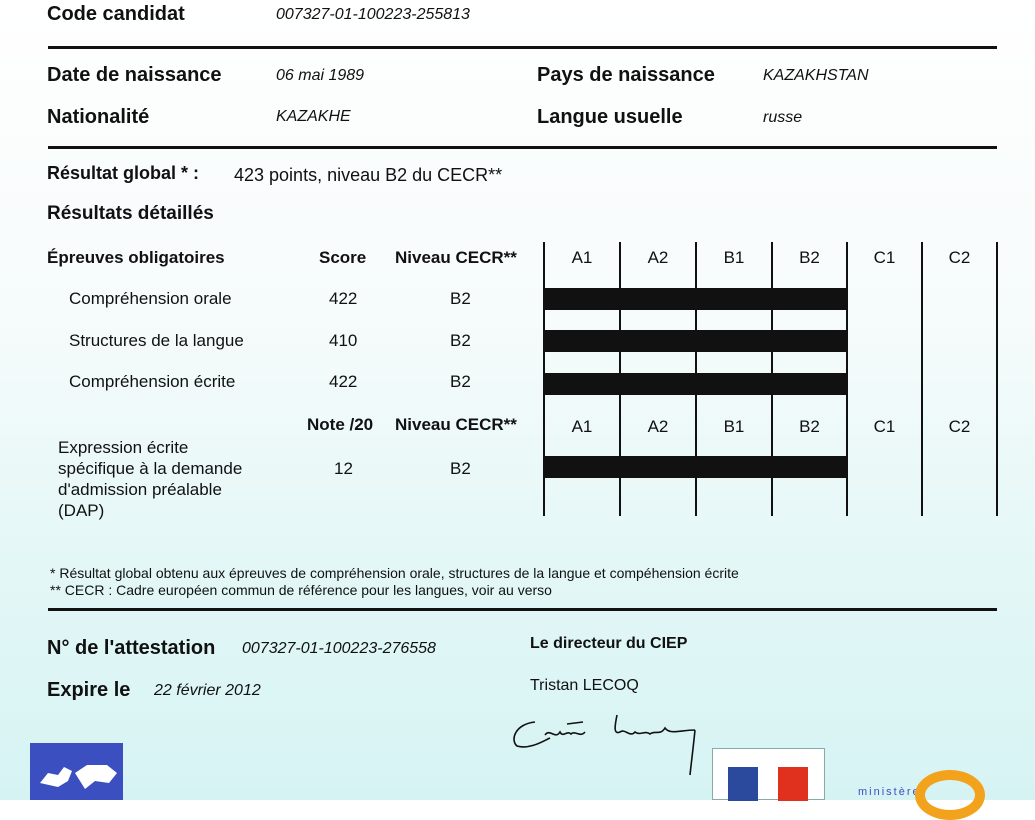  I want to click on code-candidat-label: Code candidat, so click(116, 14).